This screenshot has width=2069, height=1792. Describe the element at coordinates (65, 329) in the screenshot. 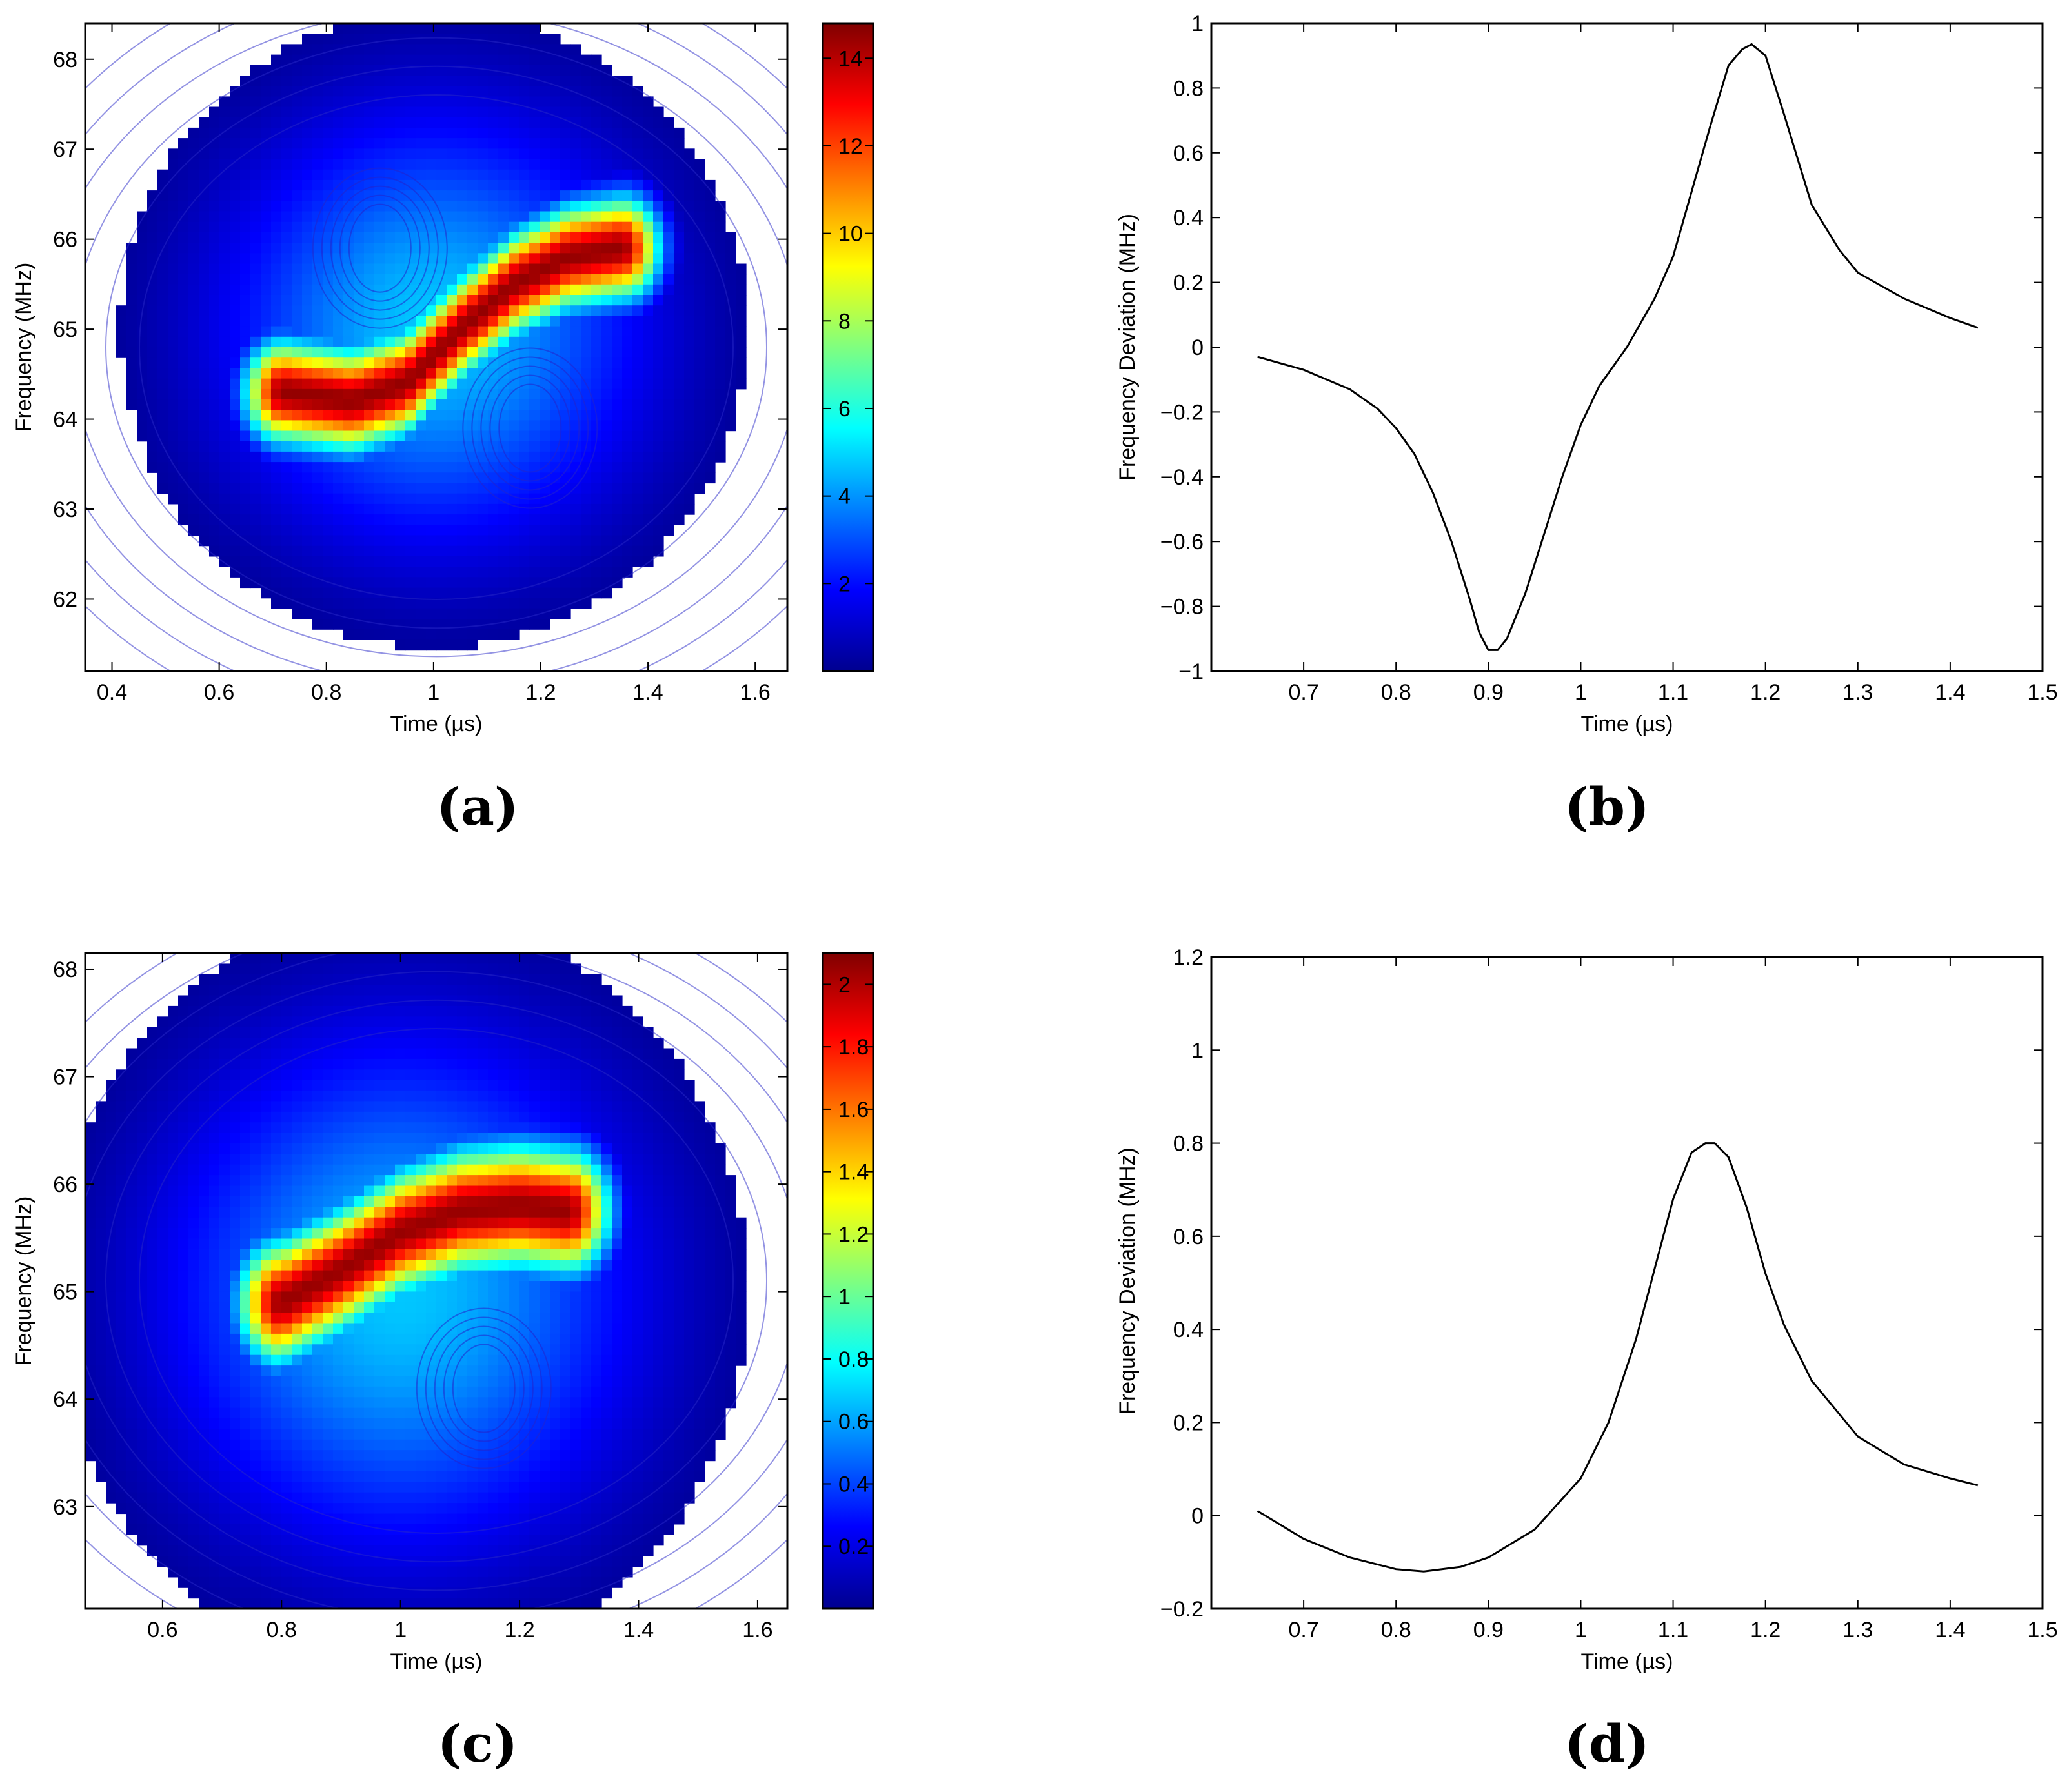

I see `panel-a-ytick-label: 65` at that location.